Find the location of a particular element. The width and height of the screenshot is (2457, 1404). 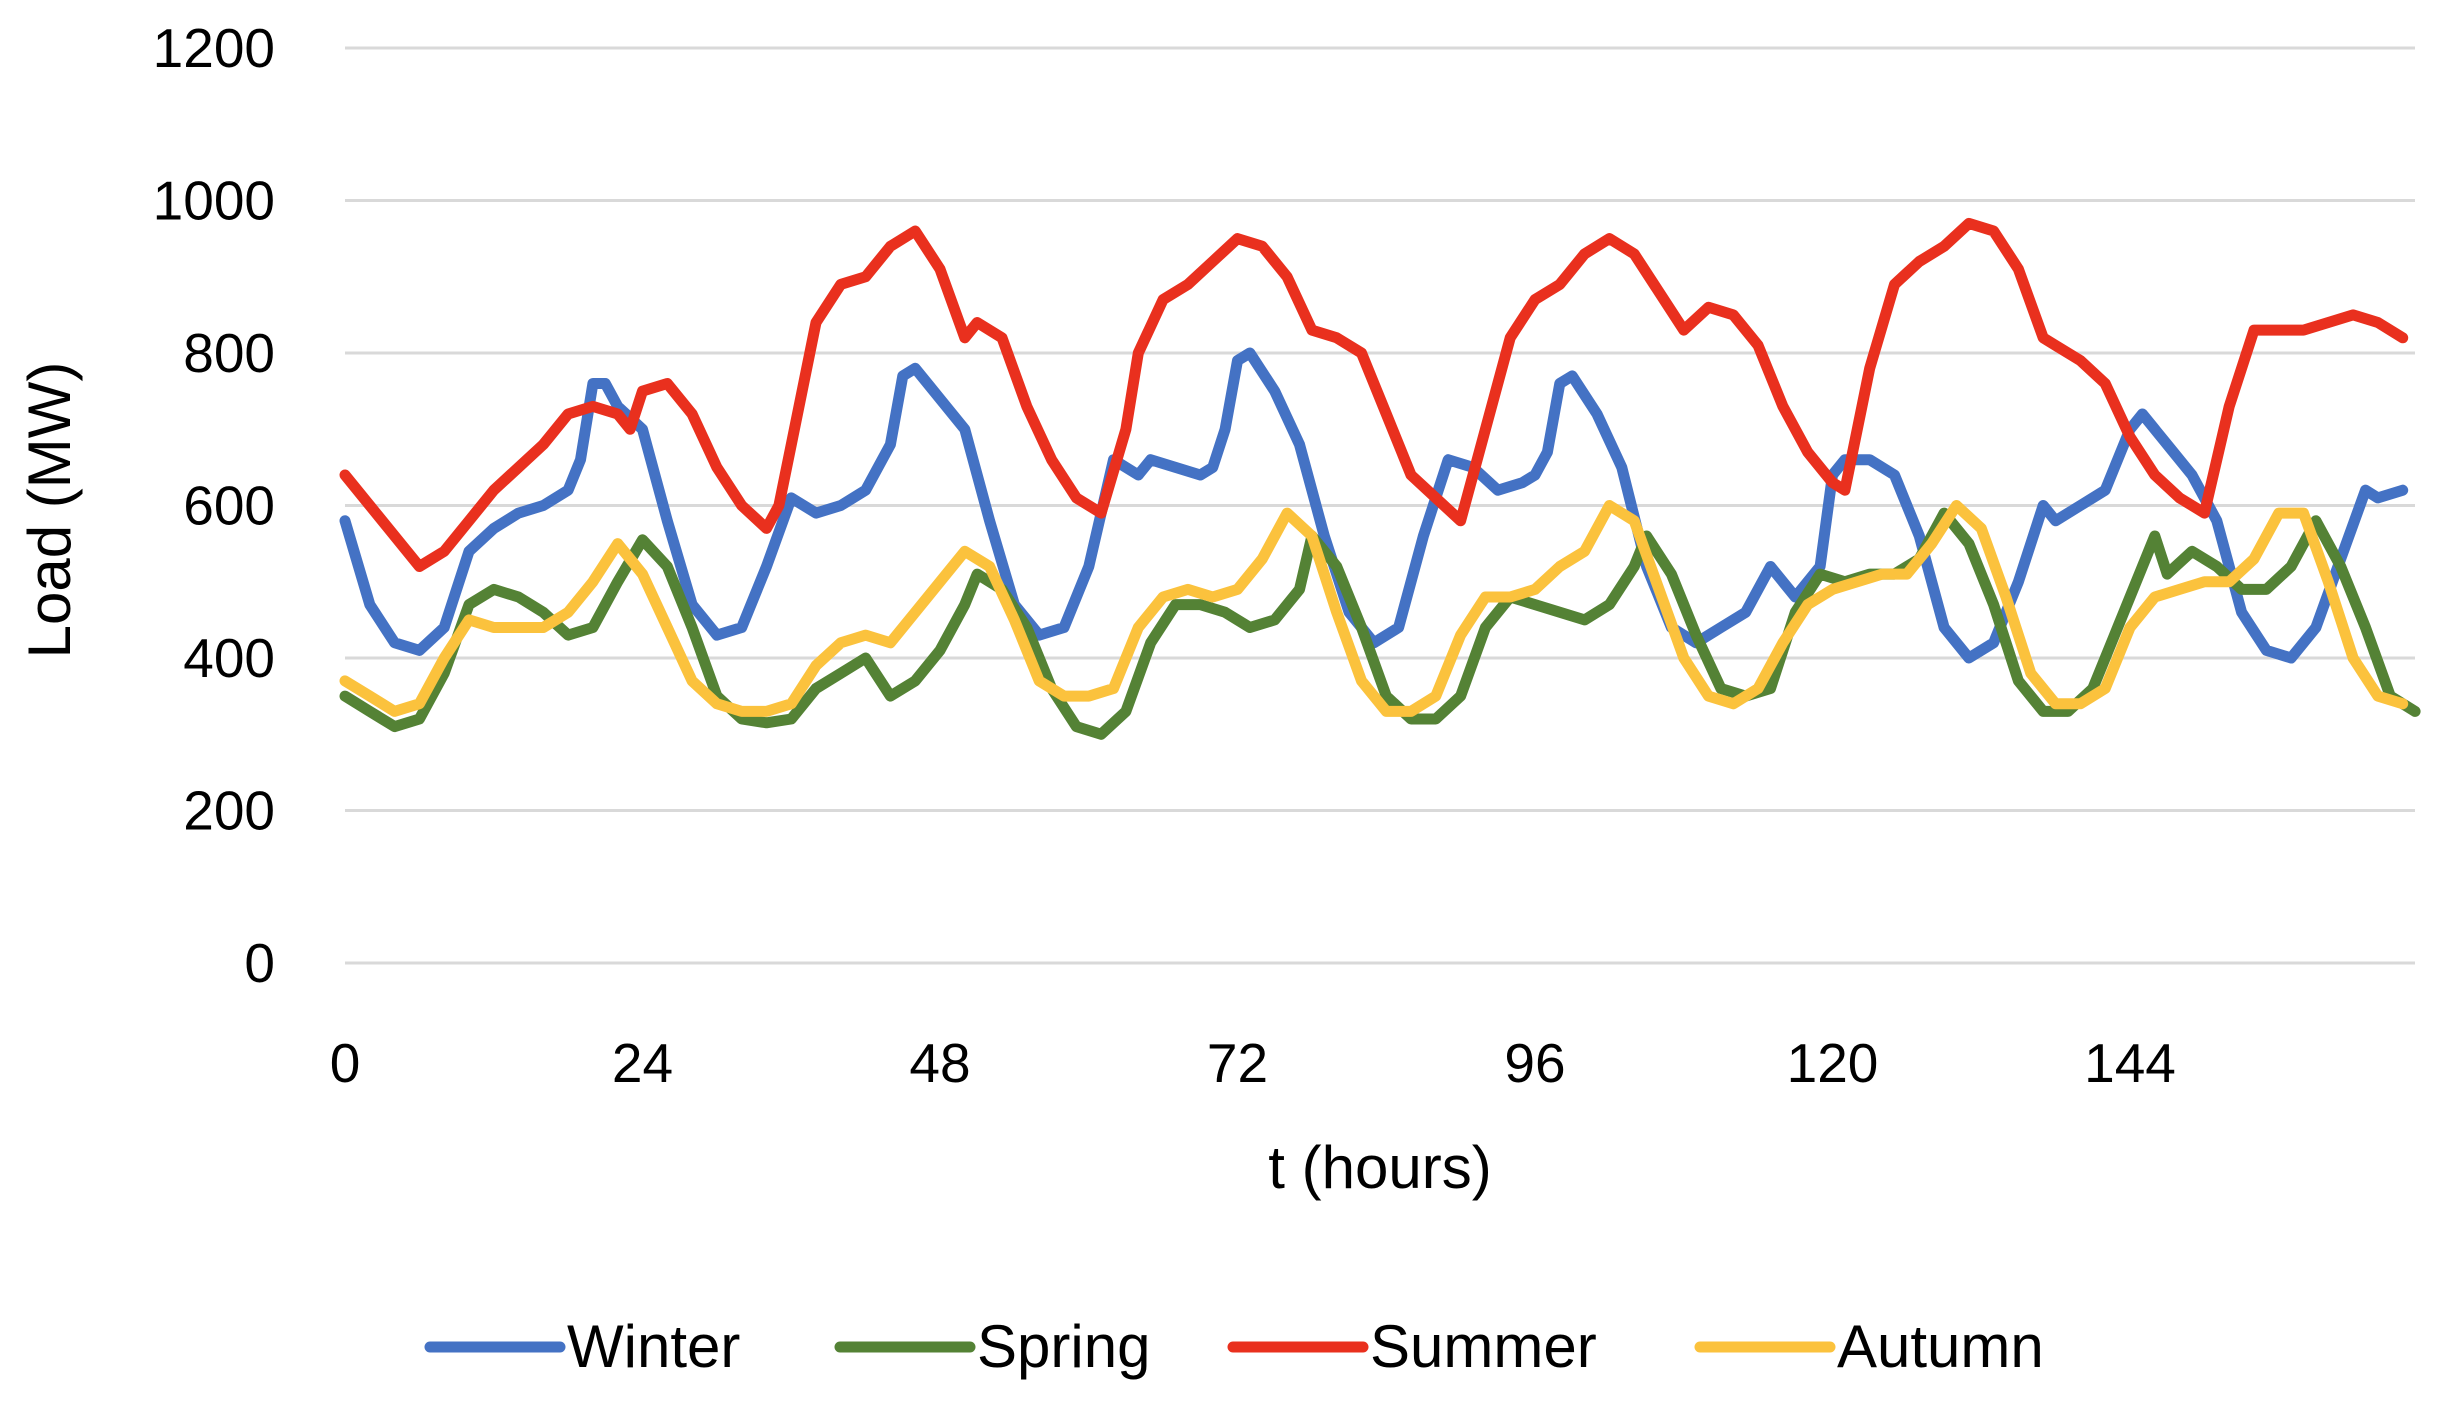

legend-label-spring: Spring is located at coordinates (1063, 1346).